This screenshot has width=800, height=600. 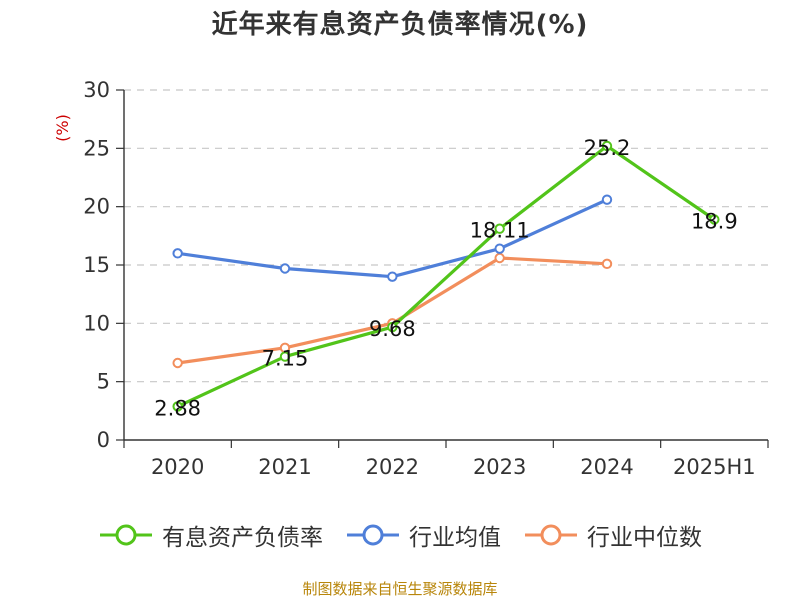 I want to click on y-tick-label-0: 0, so click(x=103, y=440).